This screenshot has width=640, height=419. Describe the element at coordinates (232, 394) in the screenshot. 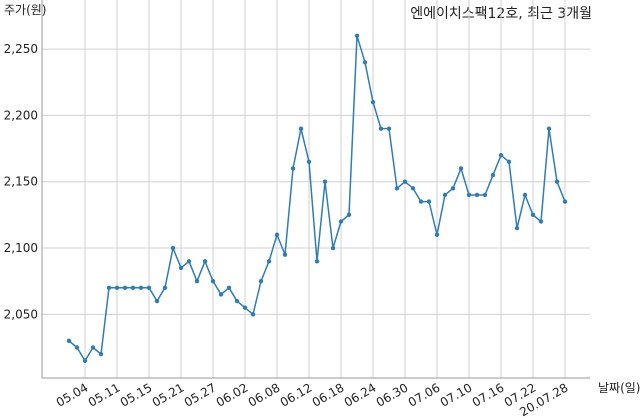

I see `x-tick-label: 06.02` at that location.